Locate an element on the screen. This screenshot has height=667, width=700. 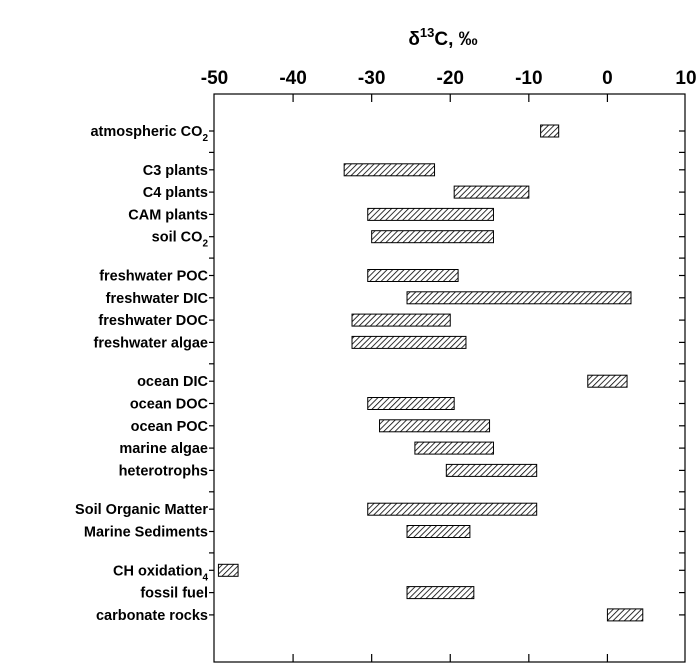
category-label: freshwater algae is located at coordinates (151, 343).